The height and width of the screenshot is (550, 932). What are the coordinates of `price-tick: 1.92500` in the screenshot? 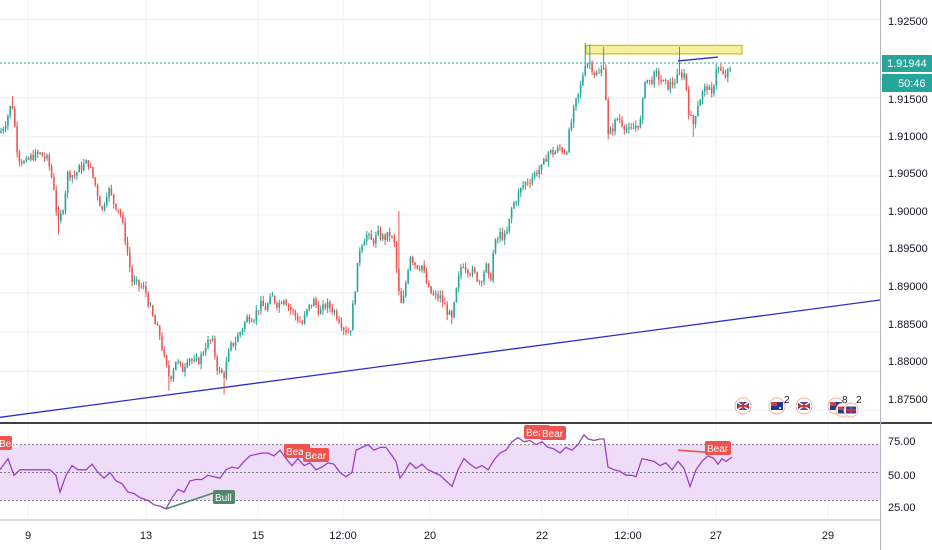 It's located at (908, 22).